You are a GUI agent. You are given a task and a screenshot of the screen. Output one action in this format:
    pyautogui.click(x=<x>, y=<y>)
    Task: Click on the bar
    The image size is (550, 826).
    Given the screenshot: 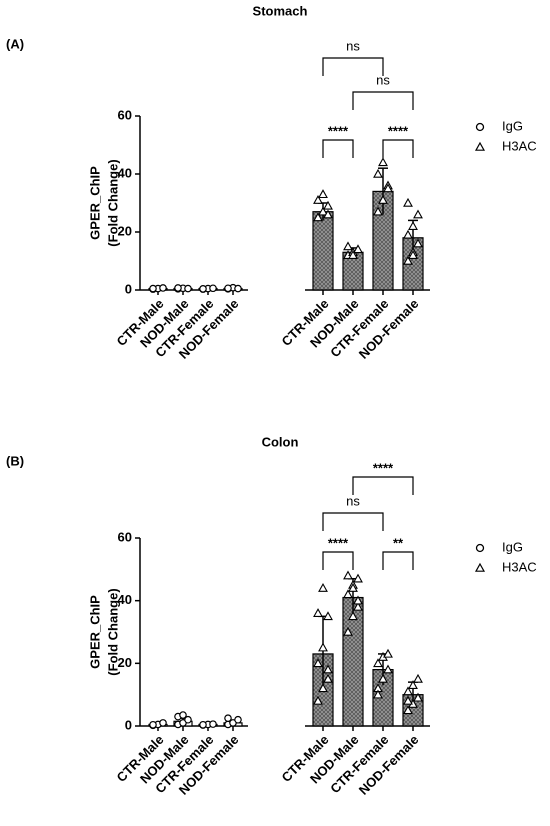 What is the action you would take?
    pyautogui.click(x=323, y=251)
    